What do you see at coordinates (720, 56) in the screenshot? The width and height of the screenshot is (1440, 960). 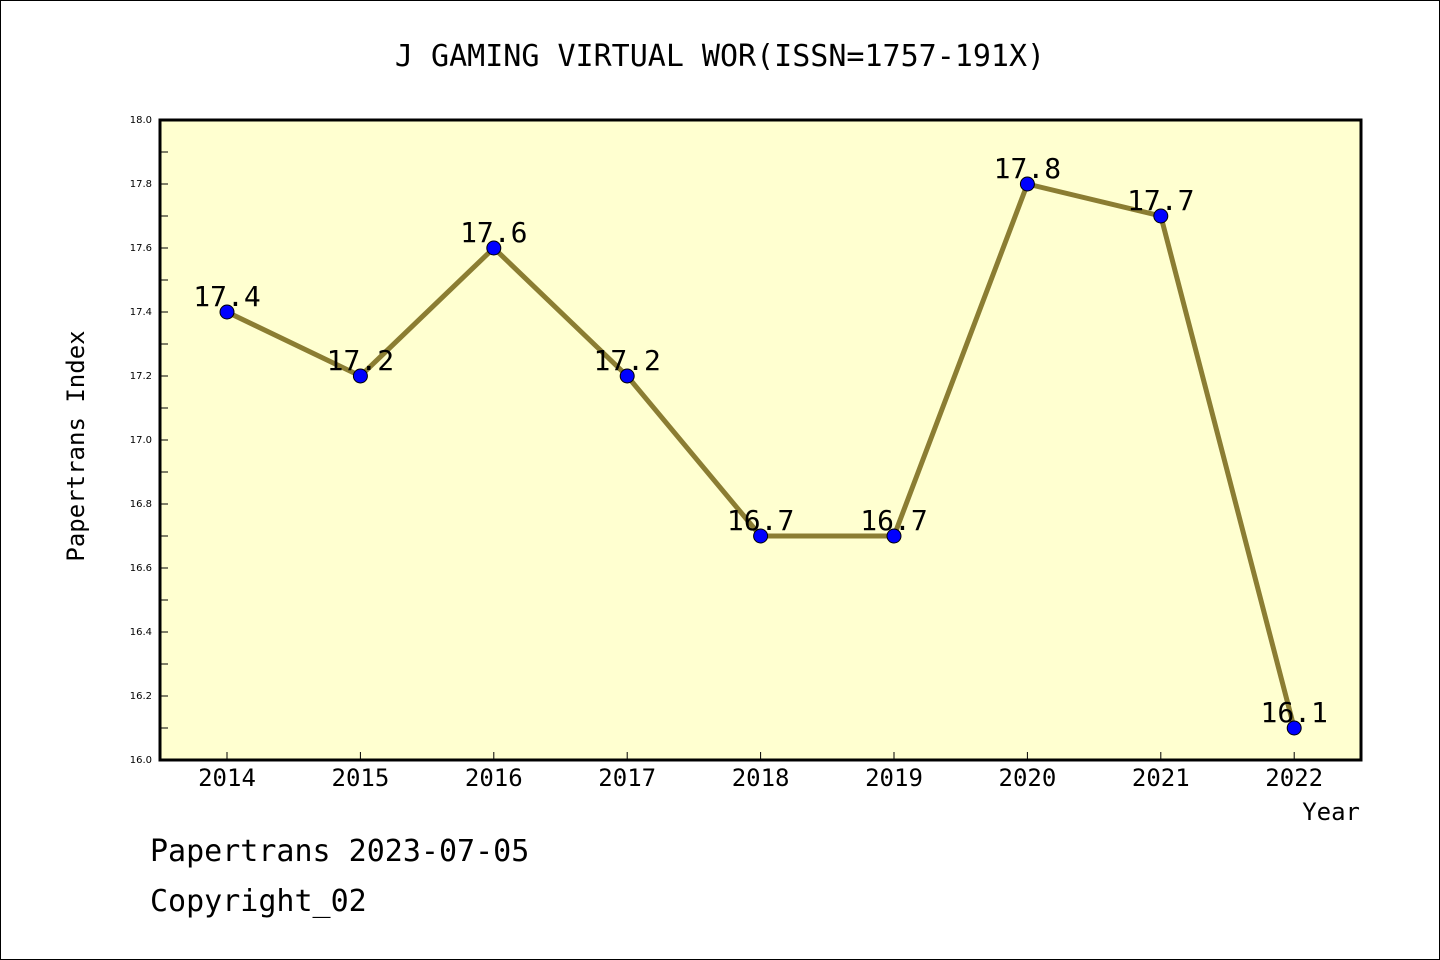 I see `chart-title: J GAMING VIRTUAL WOR(ISSN=1757-191X)` at bounding box center [720, 56].